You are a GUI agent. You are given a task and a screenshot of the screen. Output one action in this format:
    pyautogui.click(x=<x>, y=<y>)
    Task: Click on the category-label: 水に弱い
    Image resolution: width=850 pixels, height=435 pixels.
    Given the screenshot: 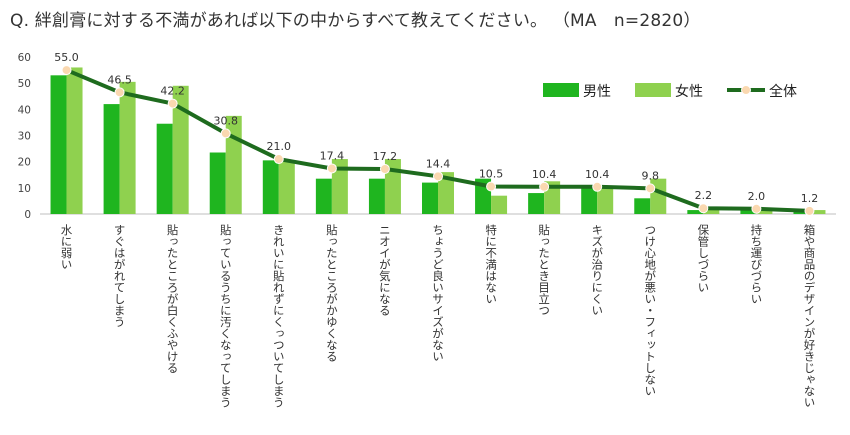 What is the action you would take?
    pyautogui.click(x=67, y=247)
    